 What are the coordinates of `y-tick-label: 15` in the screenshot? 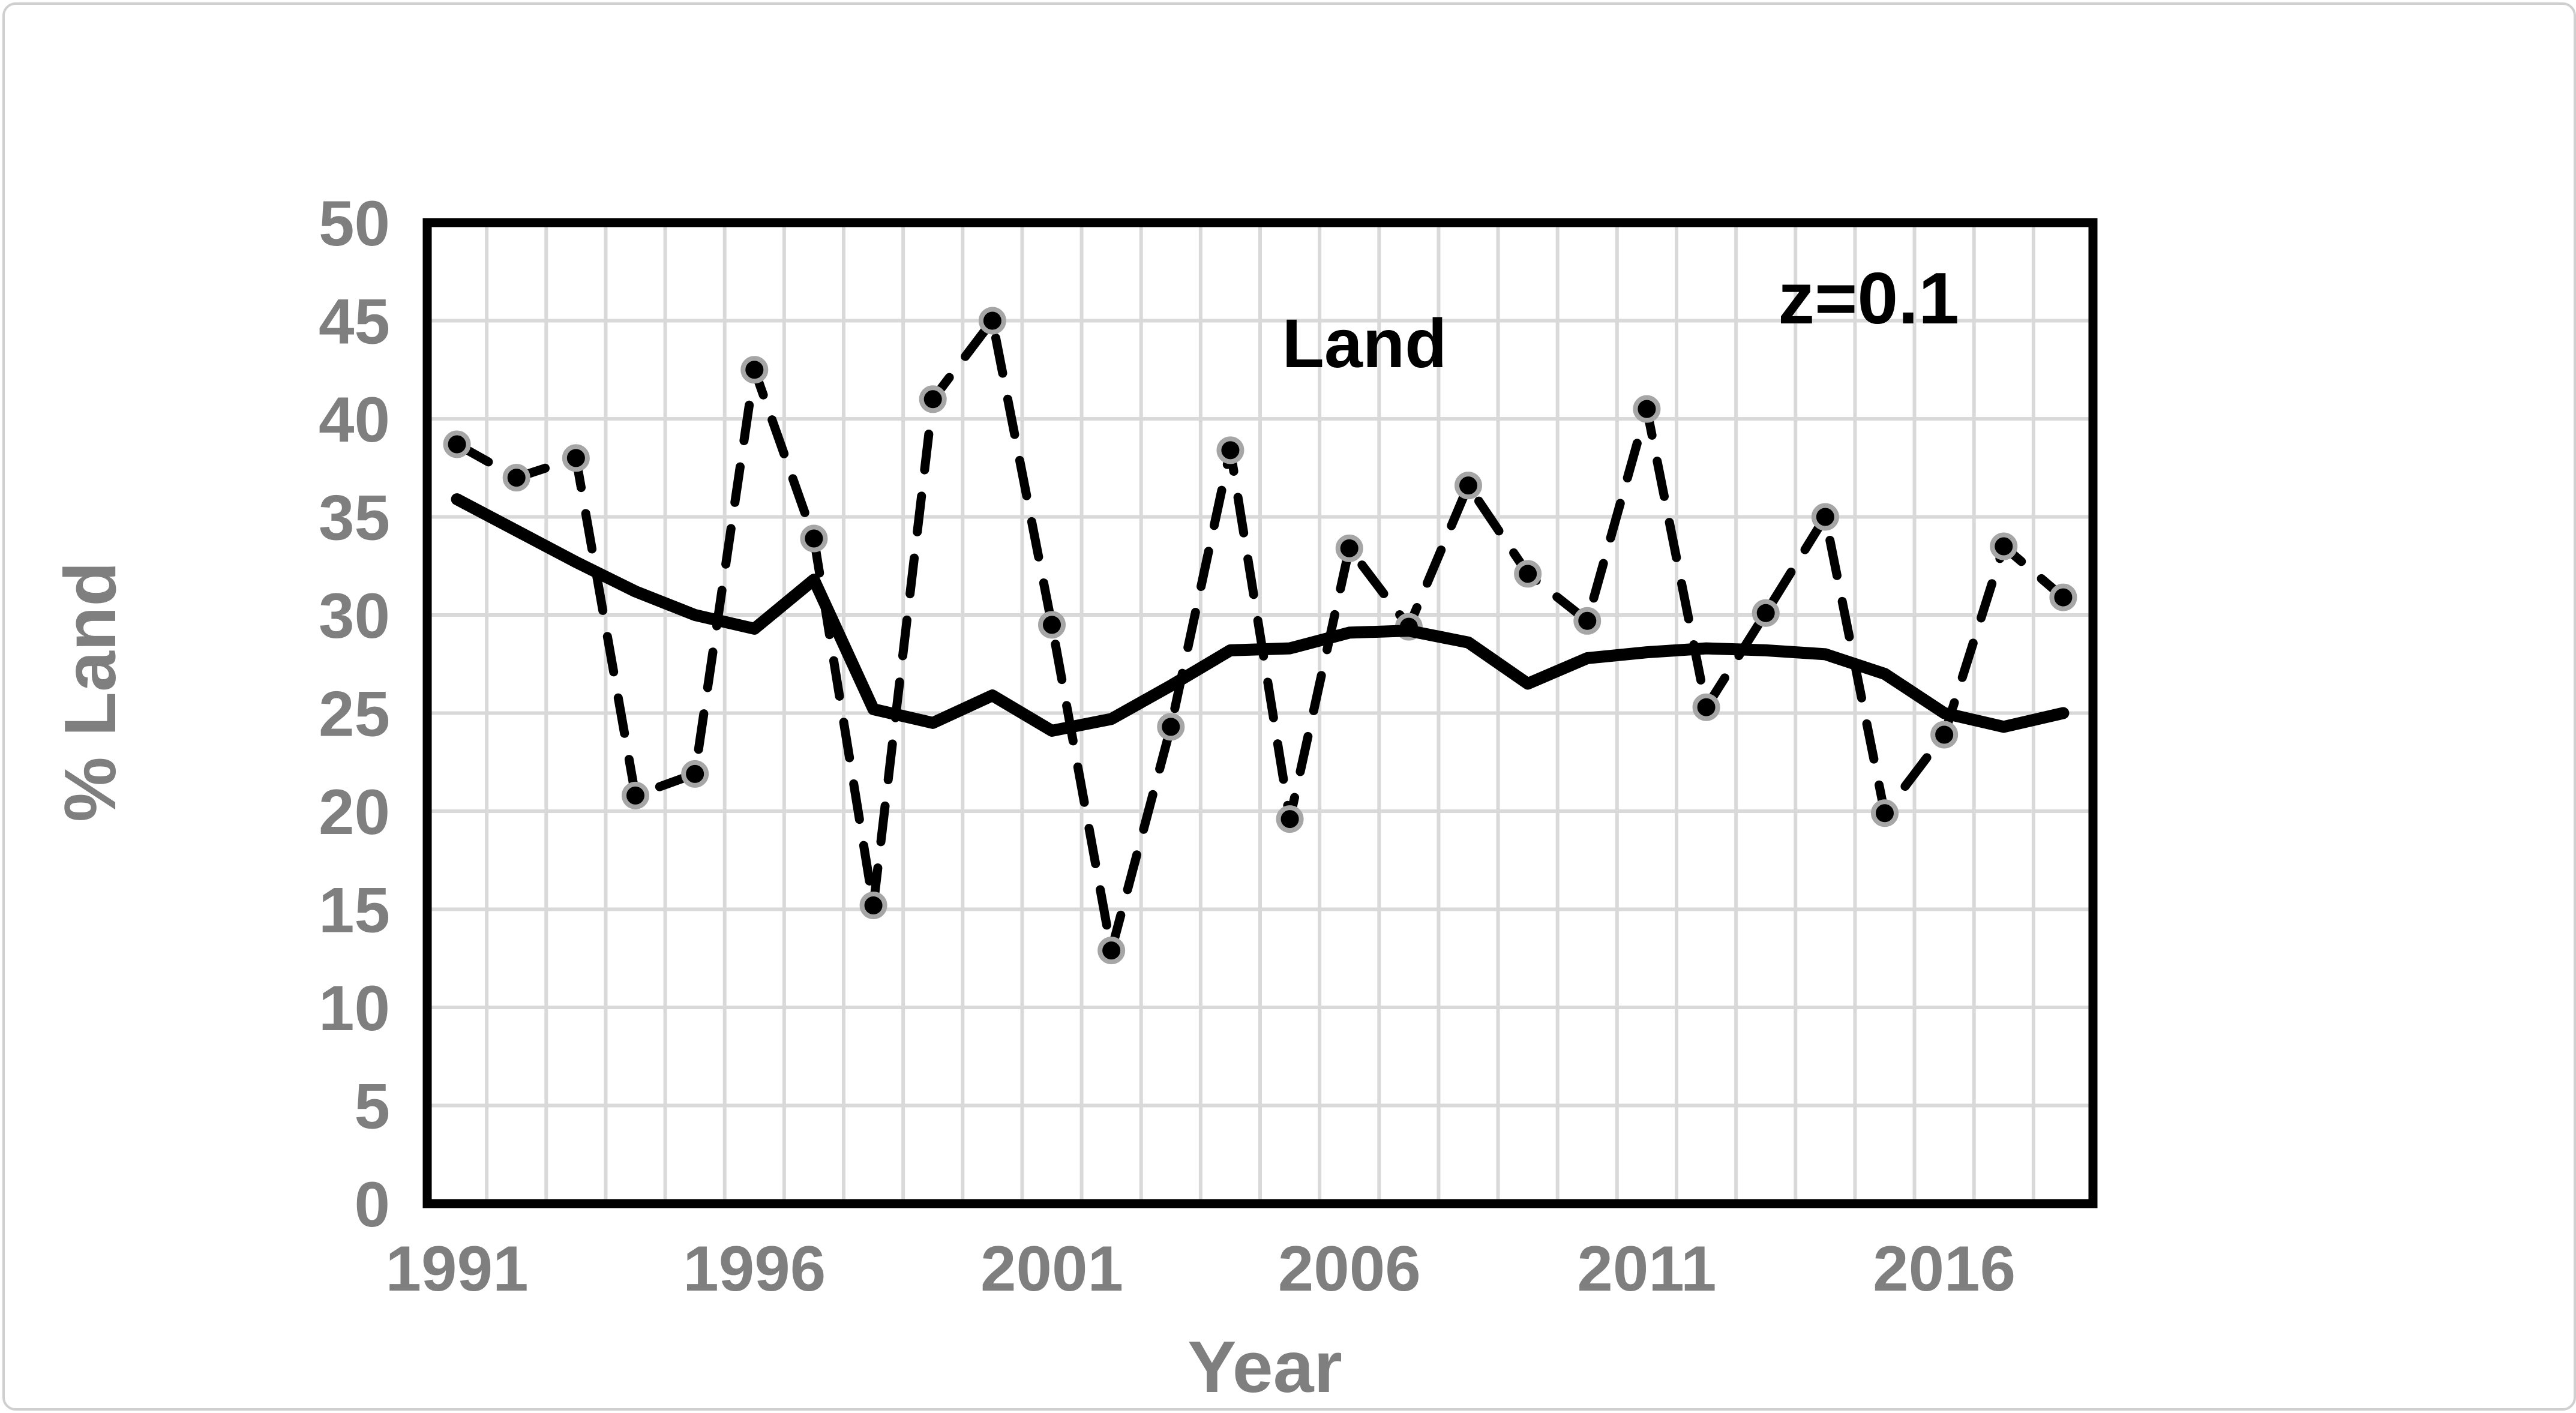 It's located at (354, 910).